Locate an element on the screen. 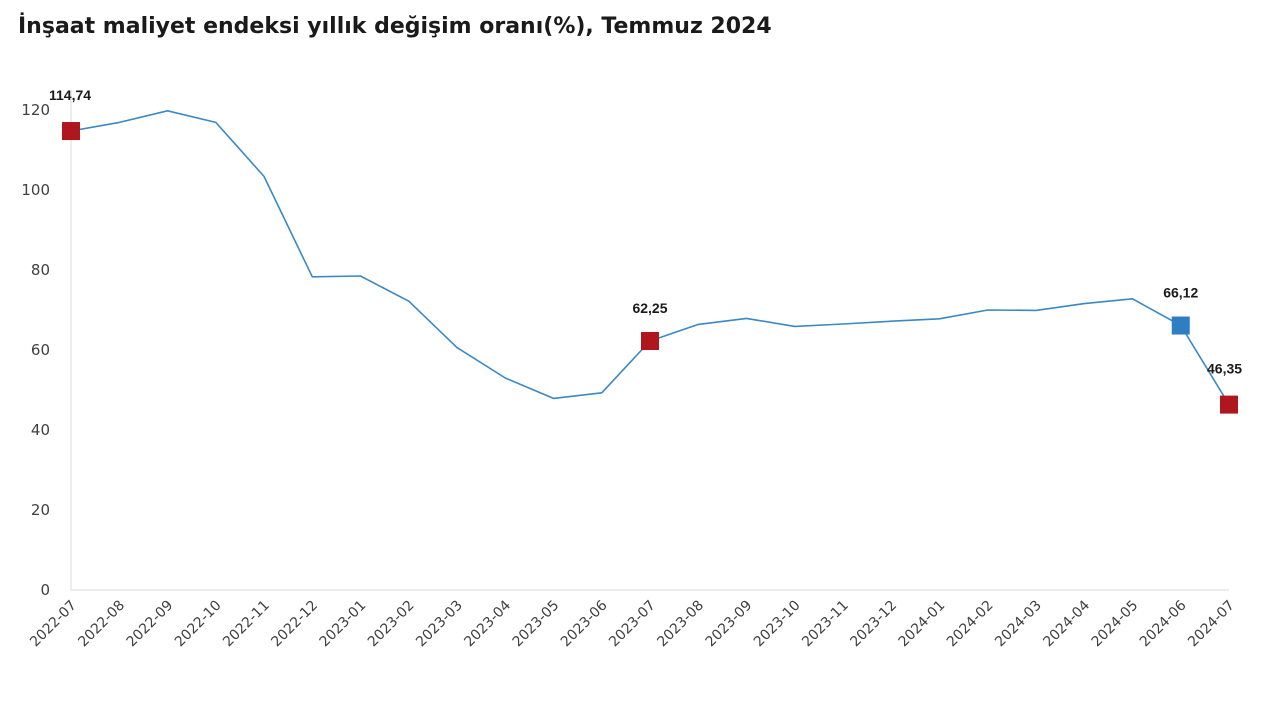  y-axis-ticks: 0 20 40 60 80 100 120 is located at coordinates (35, 350).